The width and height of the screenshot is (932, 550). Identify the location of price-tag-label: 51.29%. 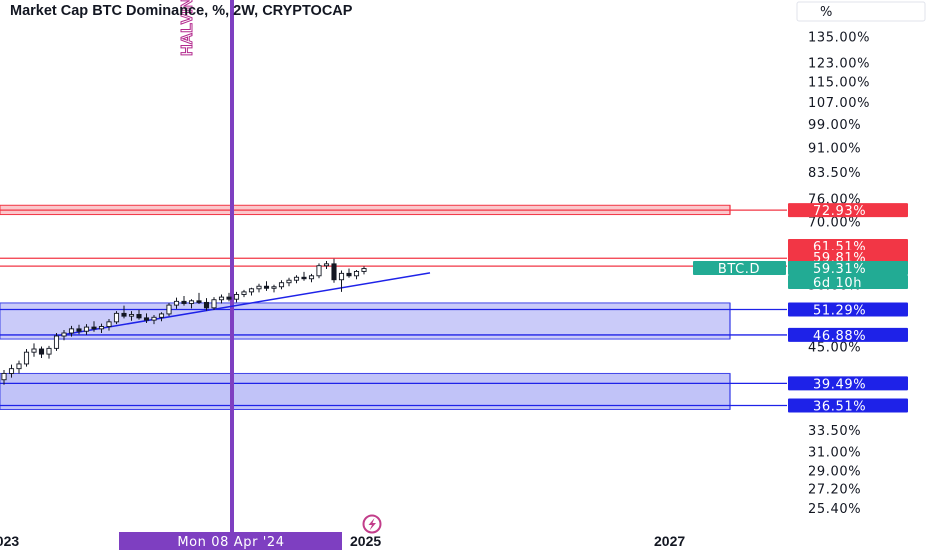
(839, 311).